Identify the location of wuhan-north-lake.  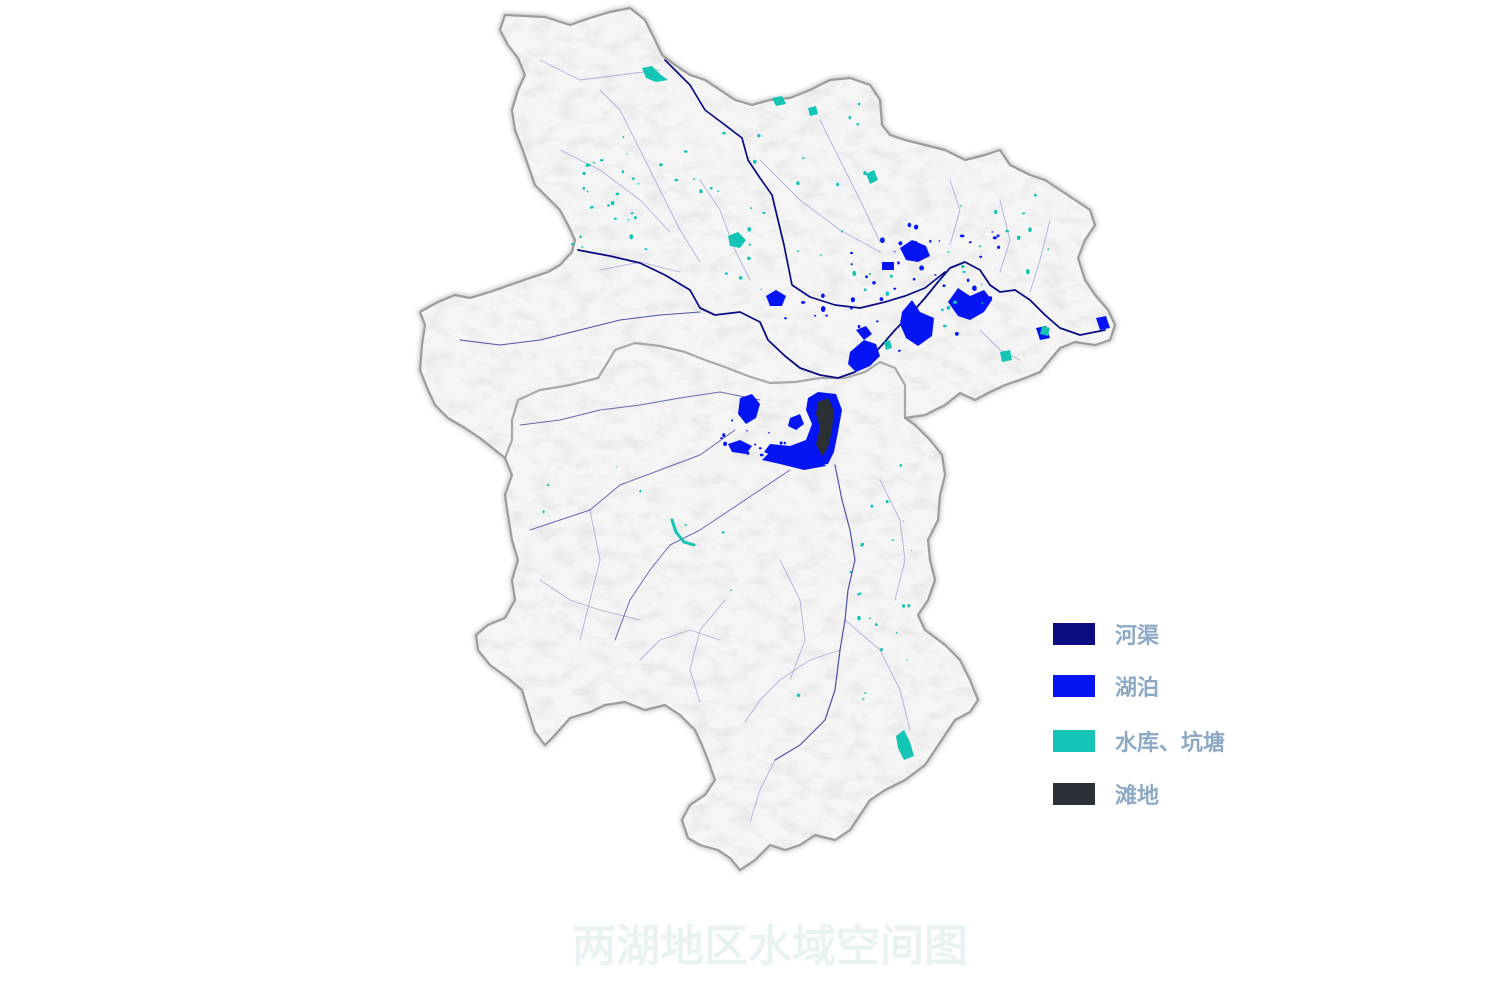
(915, 251).